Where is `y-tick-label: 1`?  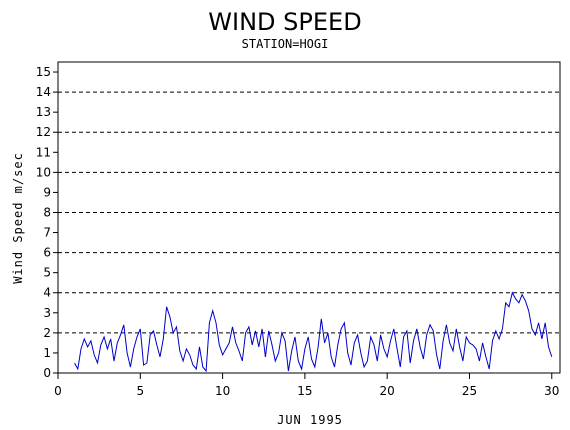
y-tick-label: 1 is located at coordinates (47, 353).